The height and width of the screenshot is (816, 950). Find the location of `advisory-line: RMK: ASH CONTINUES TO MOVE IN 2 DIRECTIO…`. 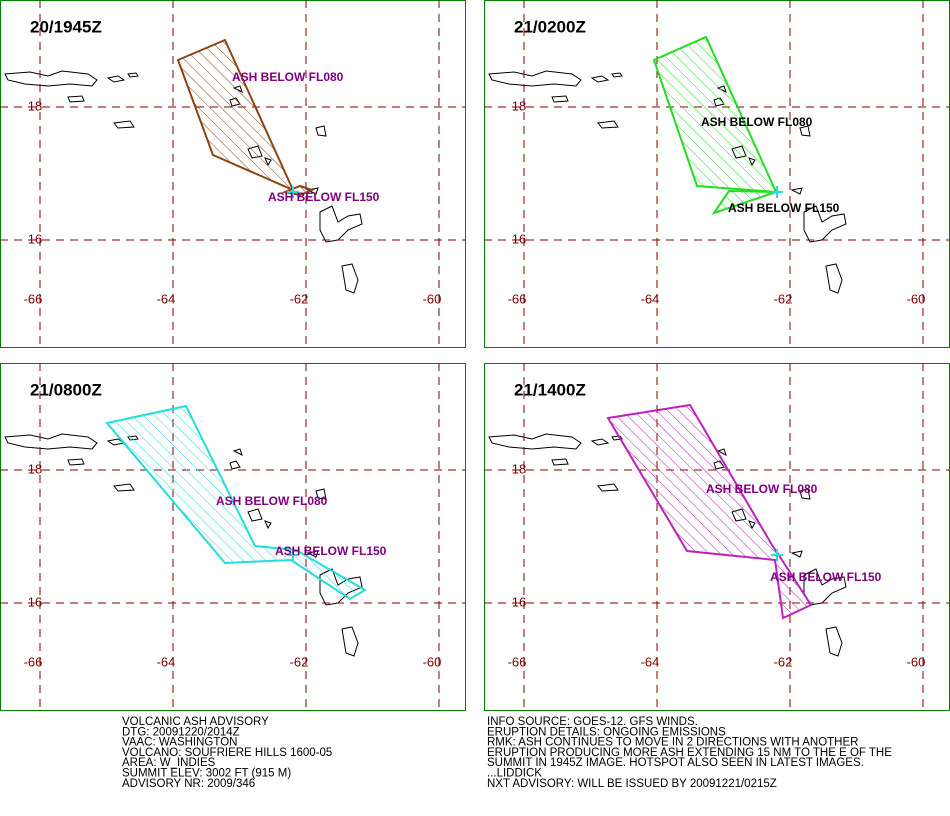

advisory-line: RMK: ASH CONTINUES TO MOVE IN 2 DIRECTIO… is located at coordinates (672, 743).